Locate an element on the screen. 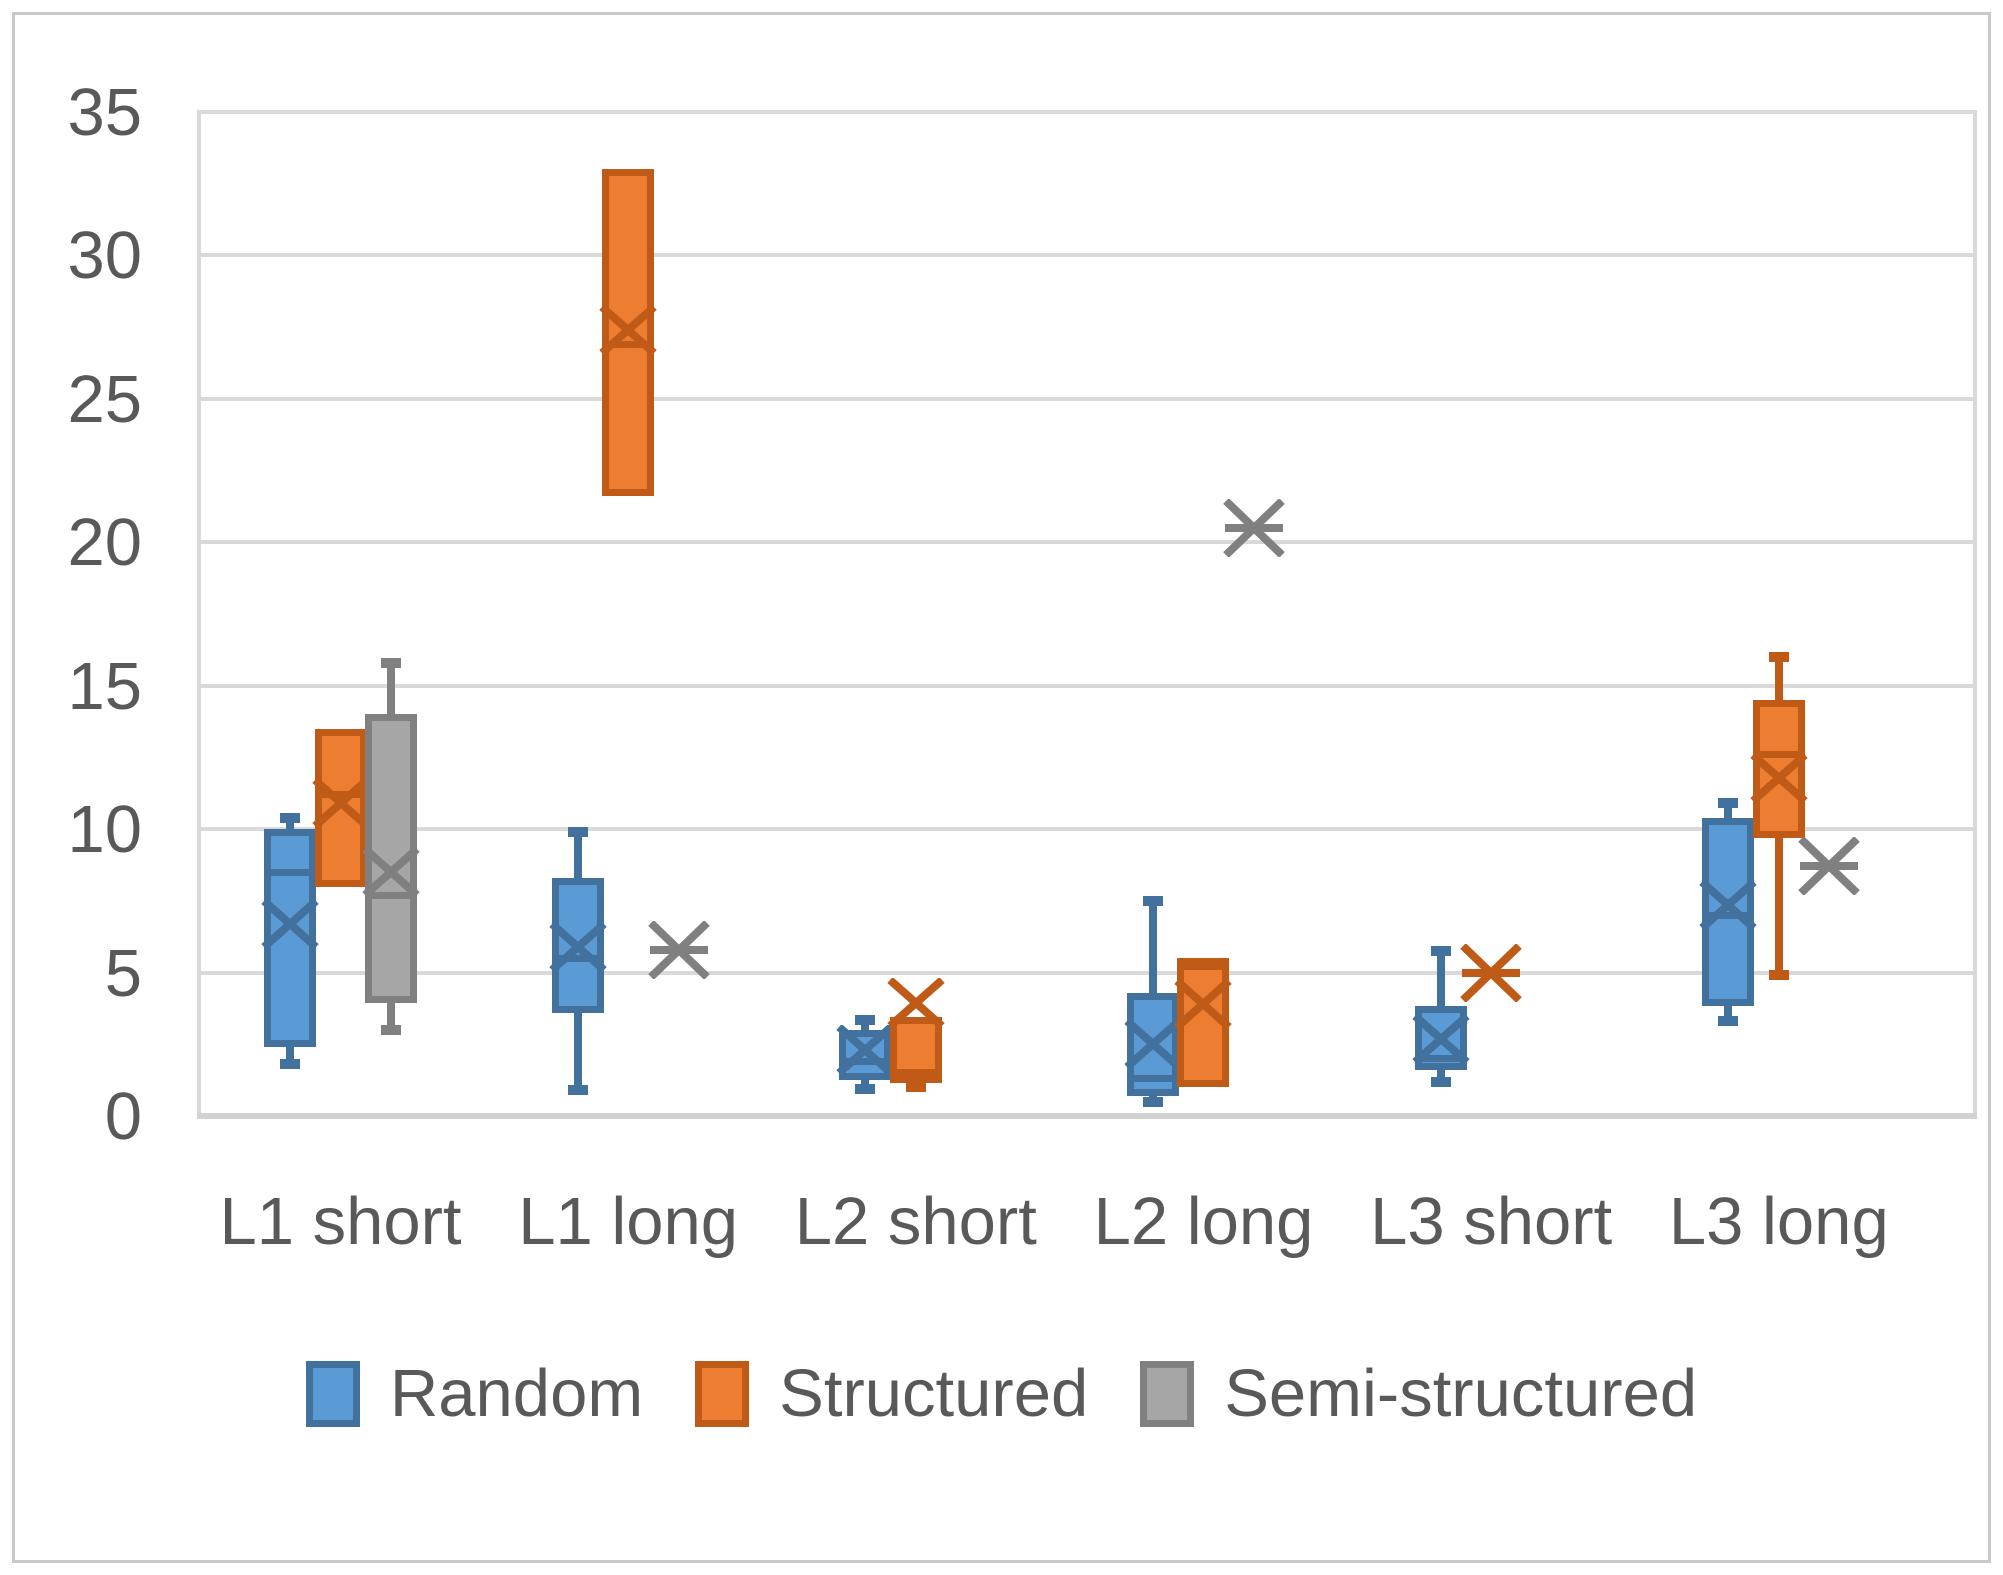  plot-left-border is located at coordinates (199, 614).